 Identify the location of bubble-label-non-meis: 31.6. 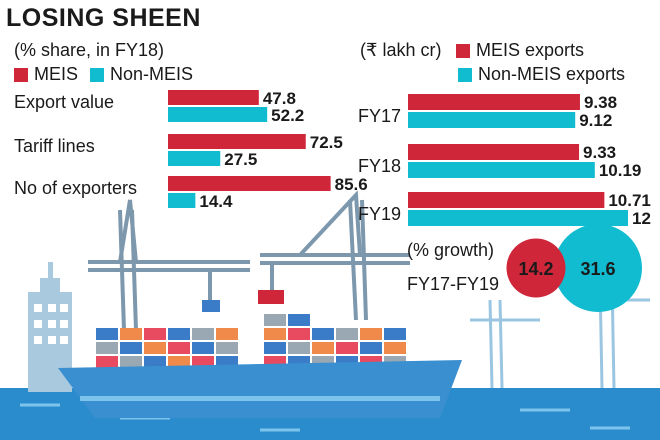
(597, 269).